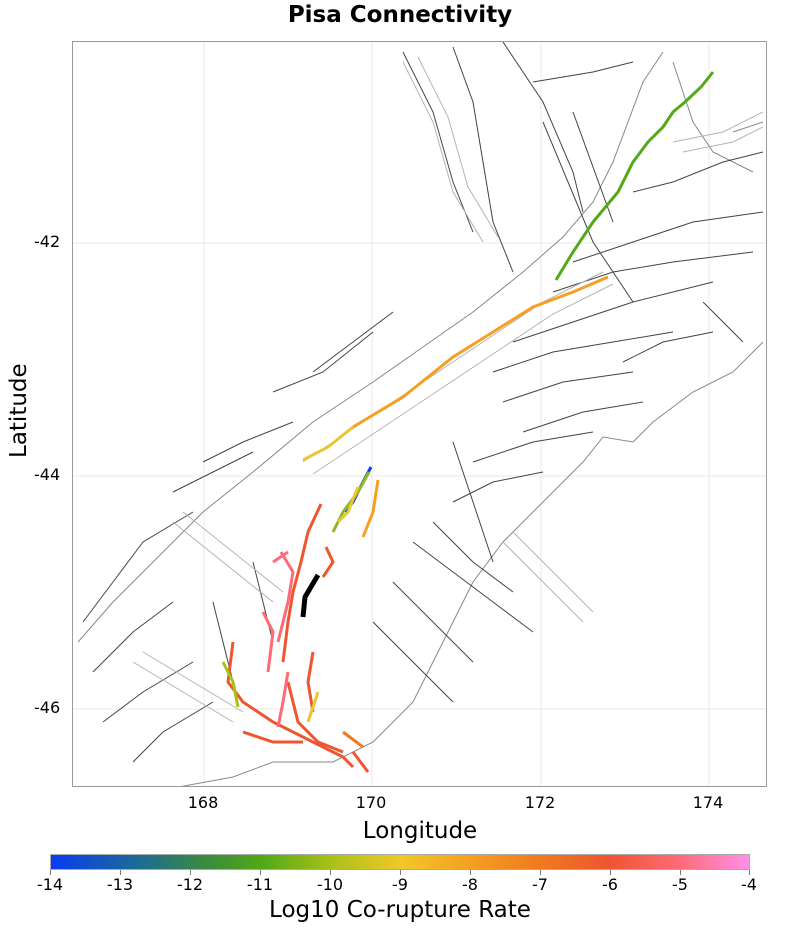 The width and height of the screenshot is (800, 934). What do you see at coordinates (328, 443) in the screenshot?
I see `rupture-alpine-fault-sw` at bounding box center [328, 443].